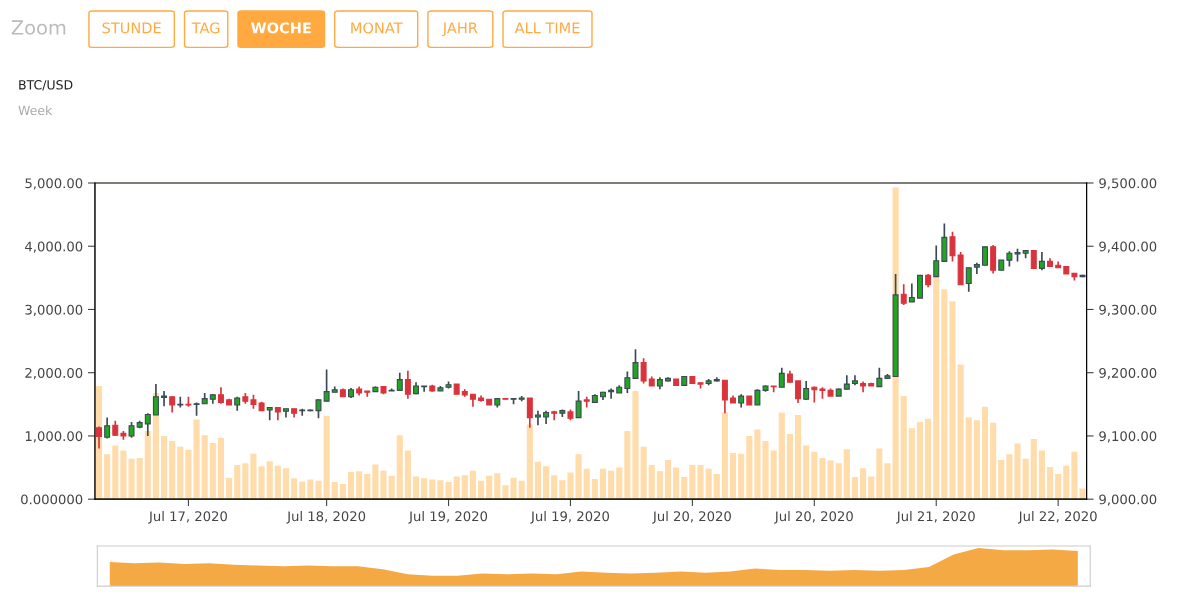 The image size is (1202, 608). Describe the element at coordinates (54, 437) in the screenshot. I see `y-tick-label: 1,000.00` at that location.